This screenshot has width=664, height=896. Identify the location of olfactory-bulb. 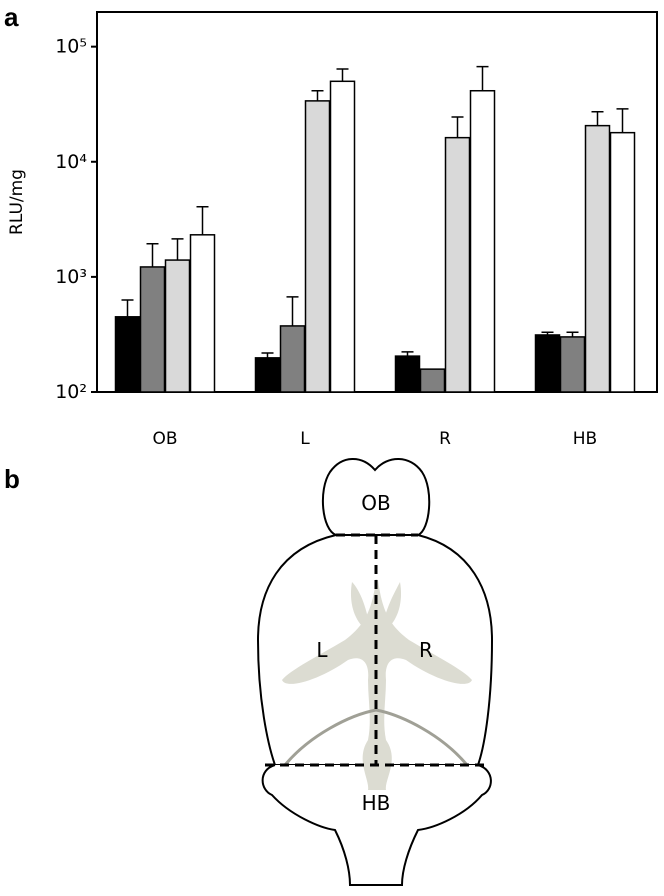
(376, 497).